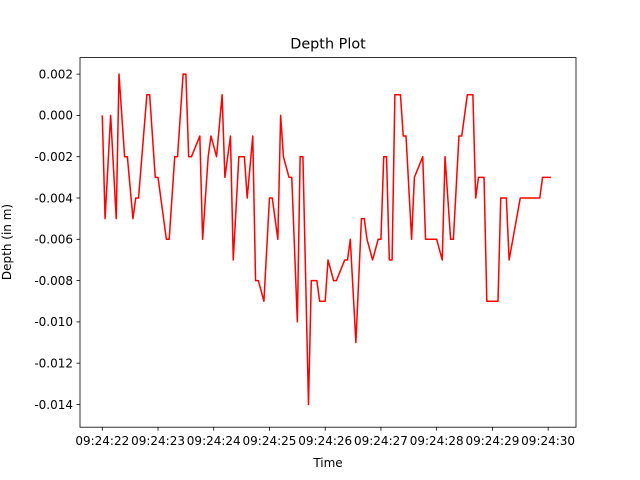 This screenshot has width=640, height=480. What do you see at coordinates (56, 74) in the screenshot?
I see `y-tick-label: 0.002` at bounding box center [56, 74].